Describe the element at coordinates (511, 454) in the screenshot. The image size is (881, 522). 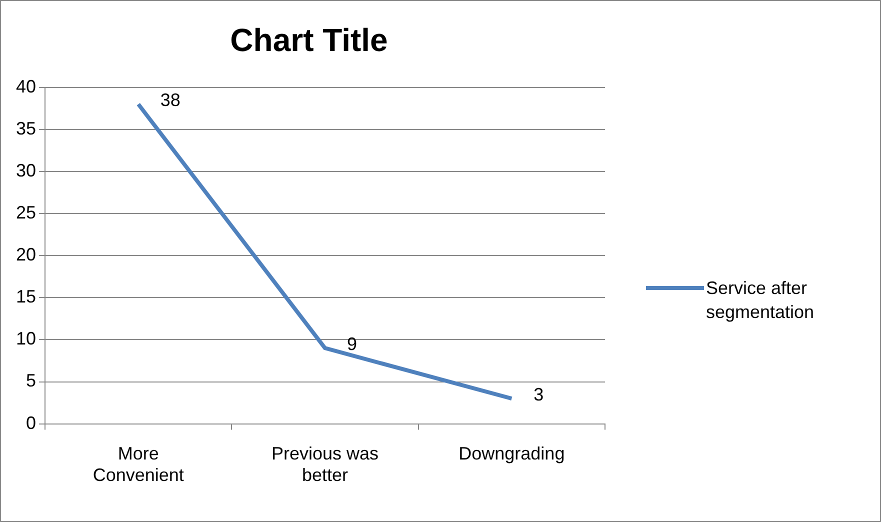
I see `x-tick-label: Downgrading` at that location.